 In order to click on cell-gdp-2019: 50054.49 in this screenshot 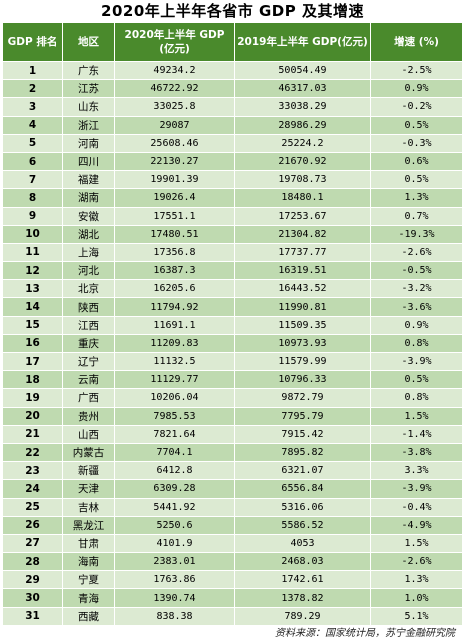, I will do `click(302, 70)`.